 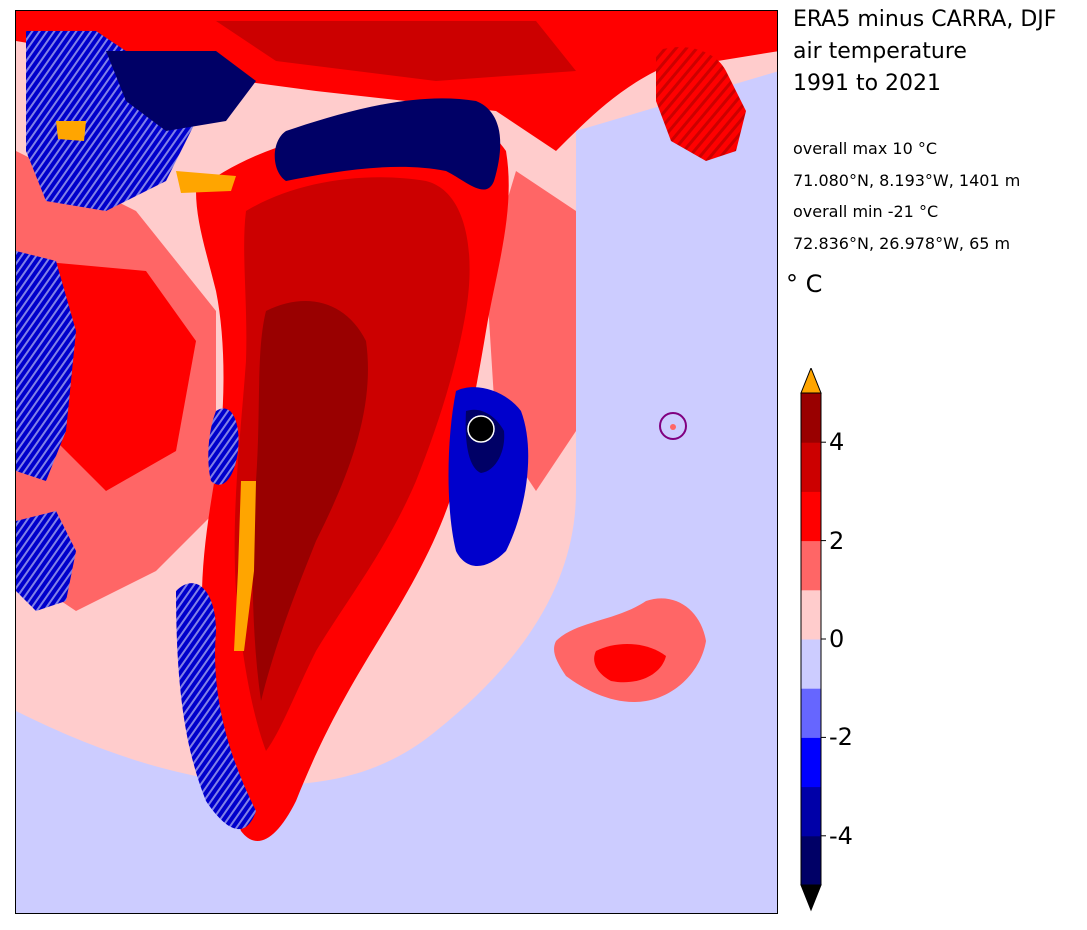 What do you see at coordinates (925, 19) in the screenshot?
I see `title-line-1: ERA5 minus CARRA, DJF` at bounding box center [925, 19].